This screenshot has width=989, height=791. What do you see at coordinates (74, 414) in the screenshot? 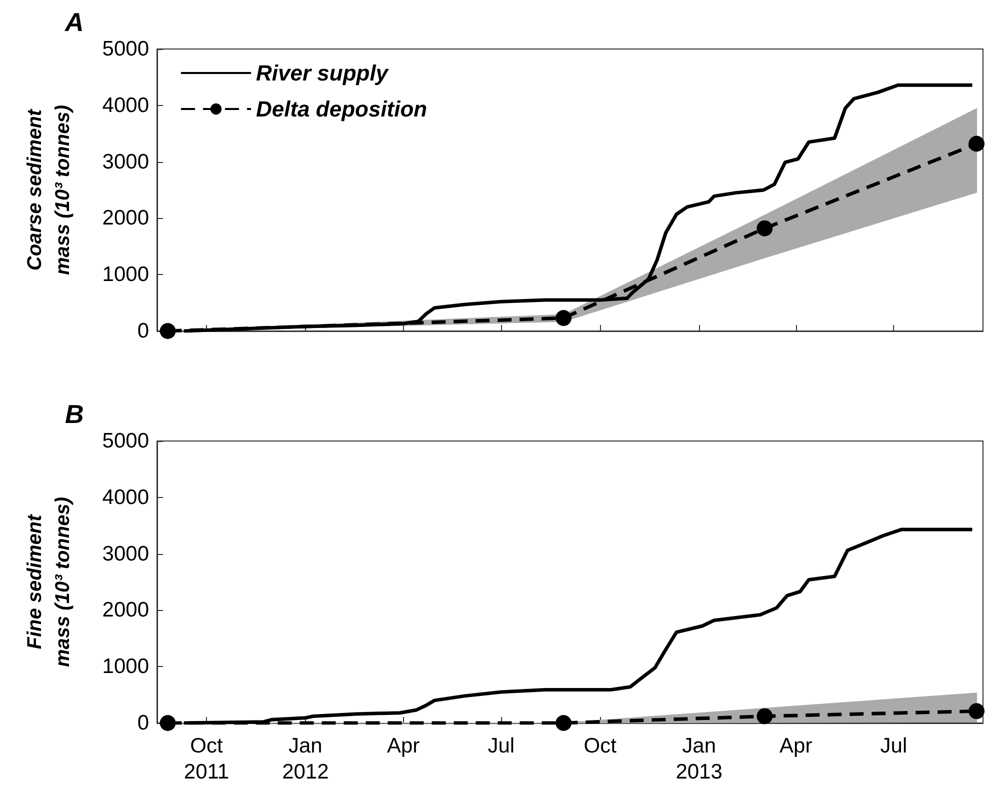
I see `chart-title: B` at bounding box center [74, 414].